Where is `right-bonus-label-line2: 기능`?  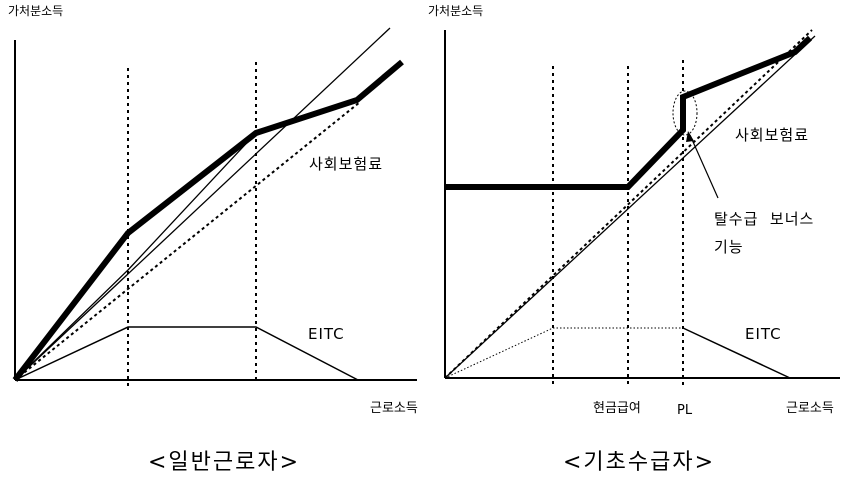 right-bonus-label-line2: 기능 is located at coordinates (729, 247).